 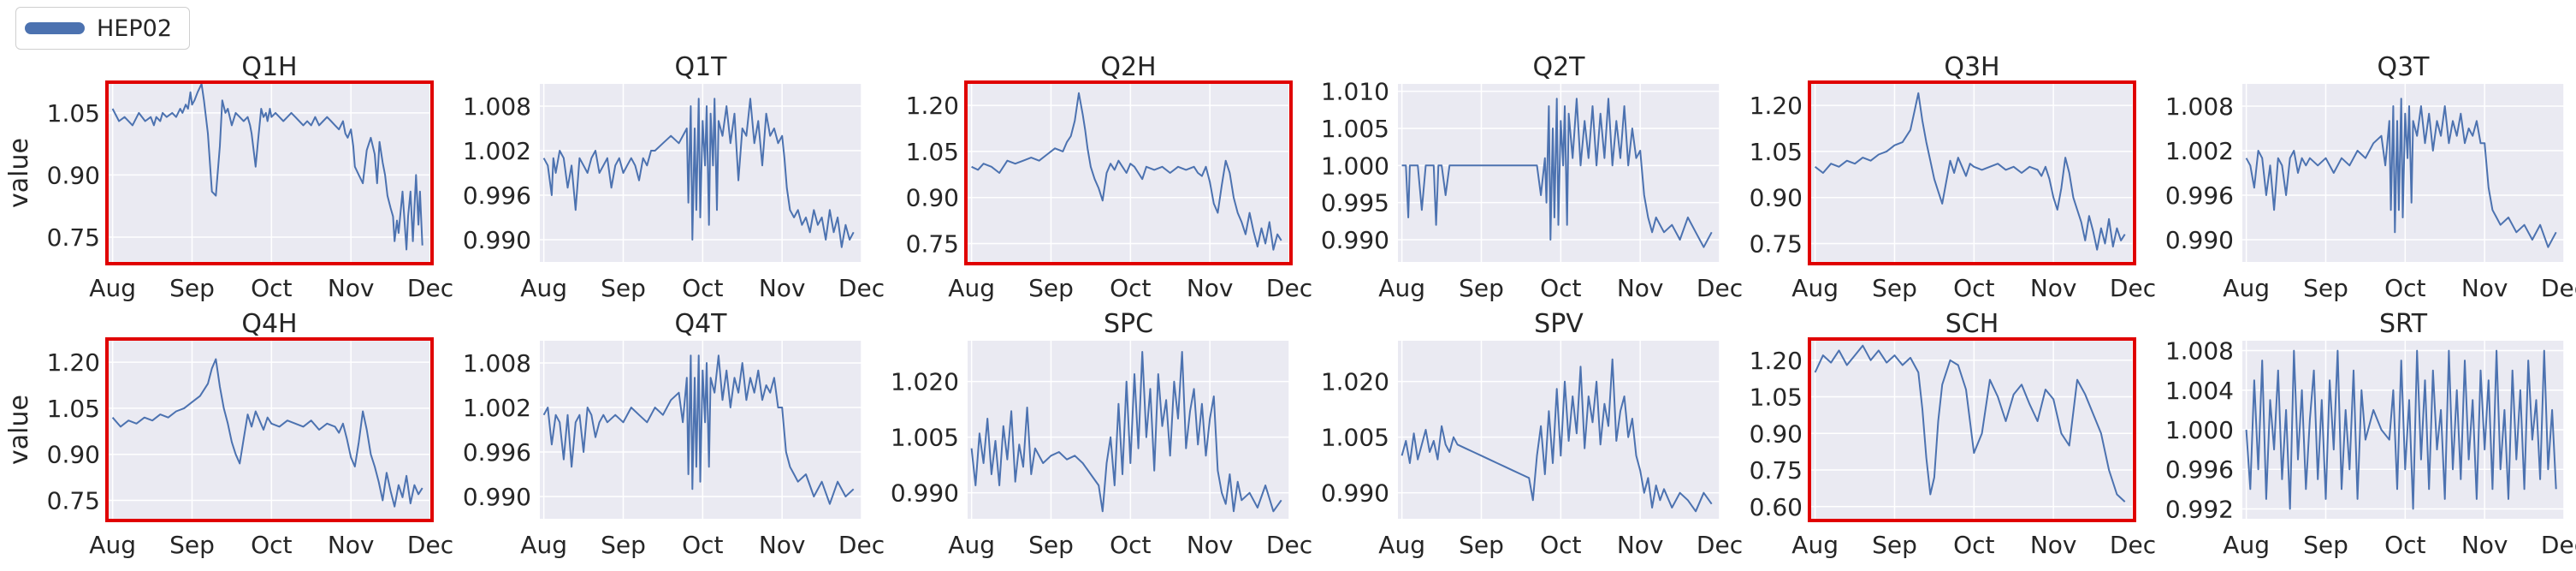 What do you see at coordinates (1355, 203) in the screenshot?
I see `y-tick-label: 0.995` at bounding box center [1355, 203].